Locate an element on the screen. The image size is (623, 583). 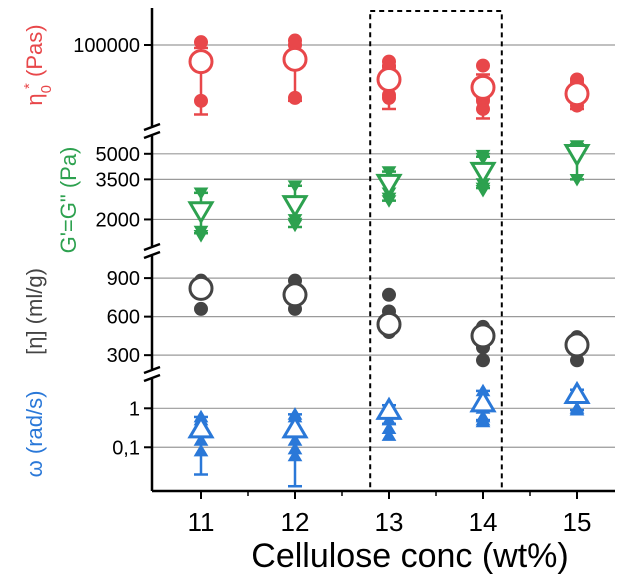
x-axis-label: Cellulose conc (wt%) is located at coordinates (409, 556).